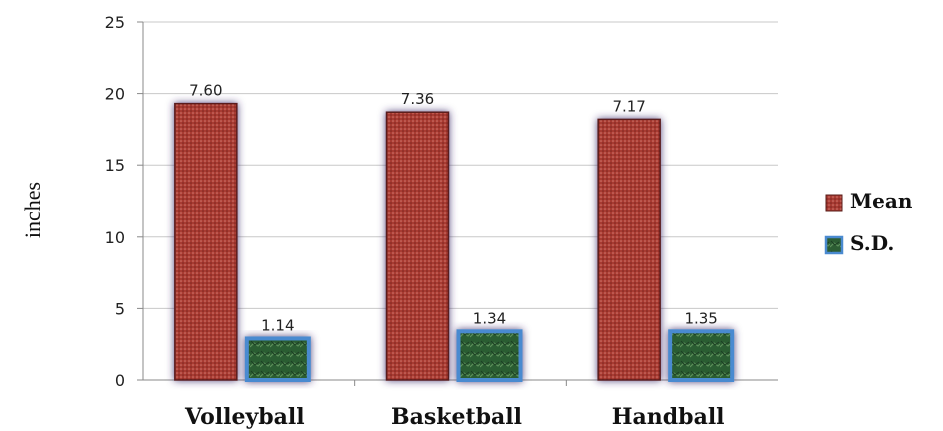 The width and height of the screenshot is (943, 431). What do you see at coordinates (115, 165) in the screenshot?
I see `y-tick-label: 15` at bounding box center [115, 165].